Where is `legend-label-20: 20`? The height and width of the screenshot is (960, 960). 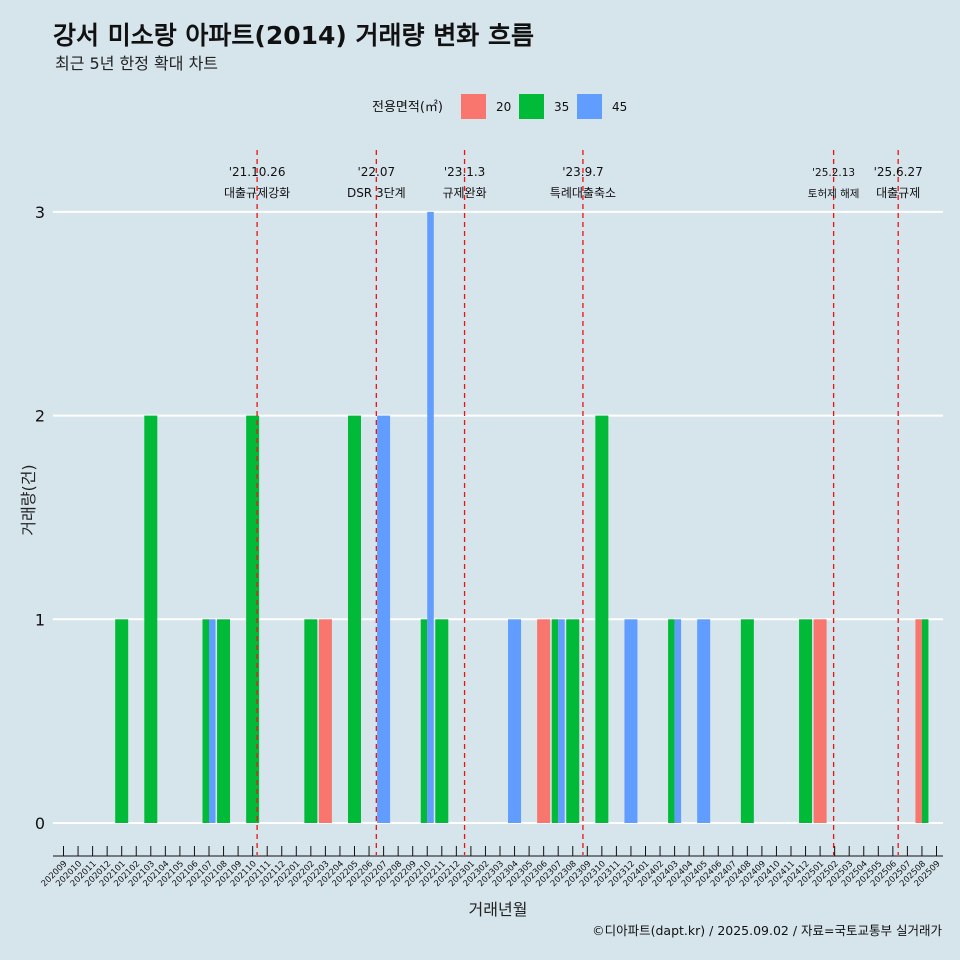 legend-label-20: 20 is located at coordinates (503, 107).